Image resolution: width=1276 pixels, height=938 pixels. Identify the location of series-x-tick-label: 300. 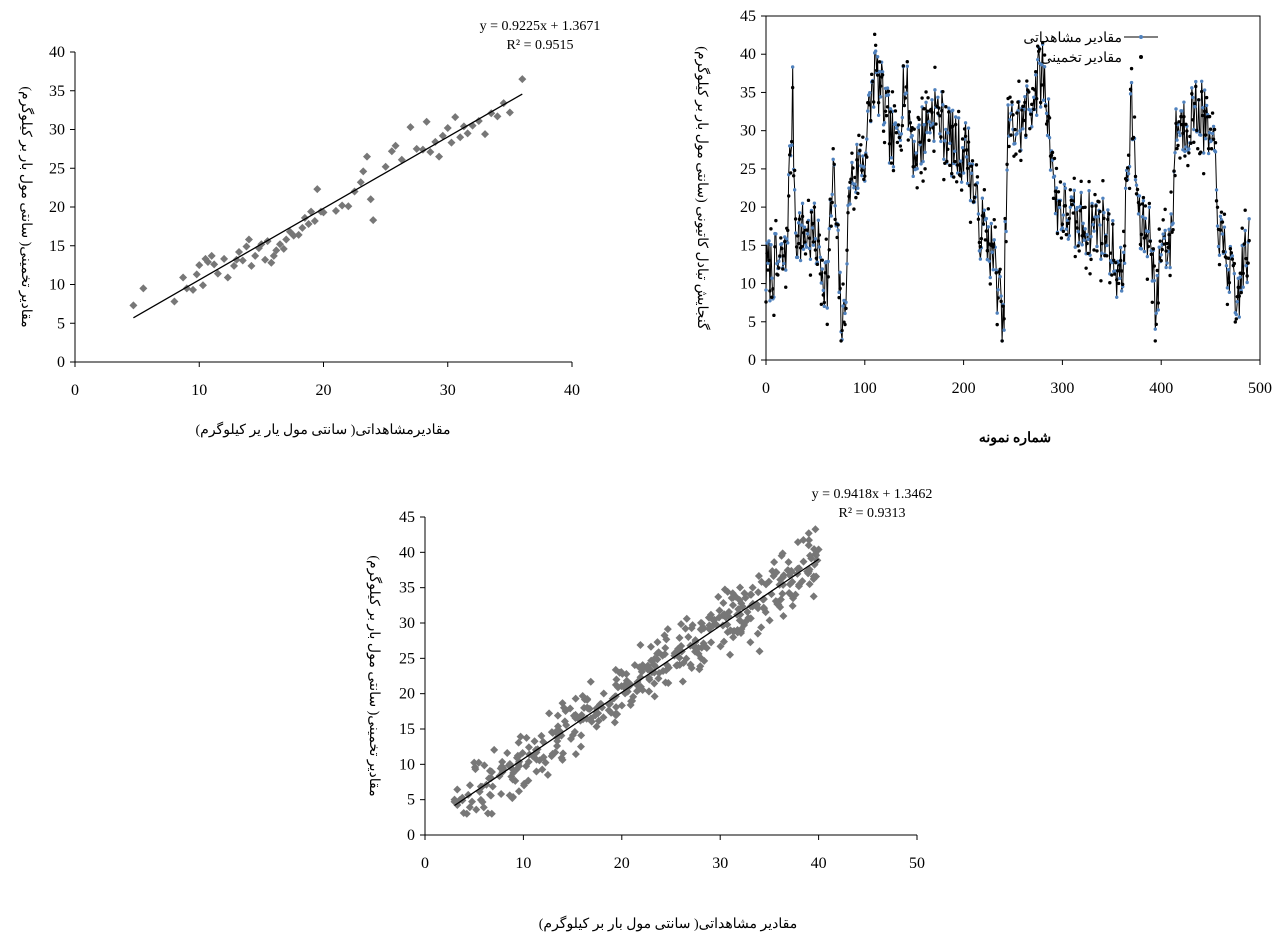
(1062, 388).